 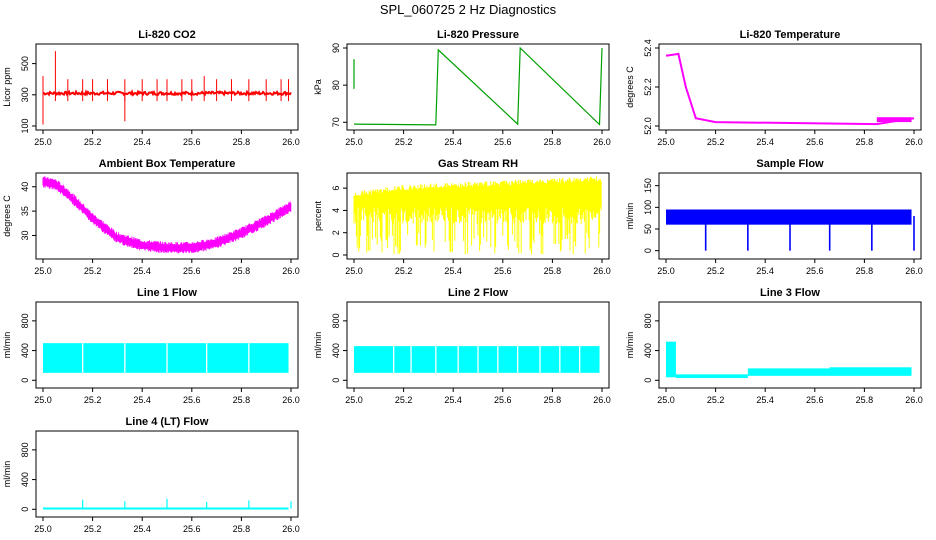 What do you see at coordinates (25, 63) in the screenshot?
I see `y-tick-label: 500` at bounding box center [25, 63].